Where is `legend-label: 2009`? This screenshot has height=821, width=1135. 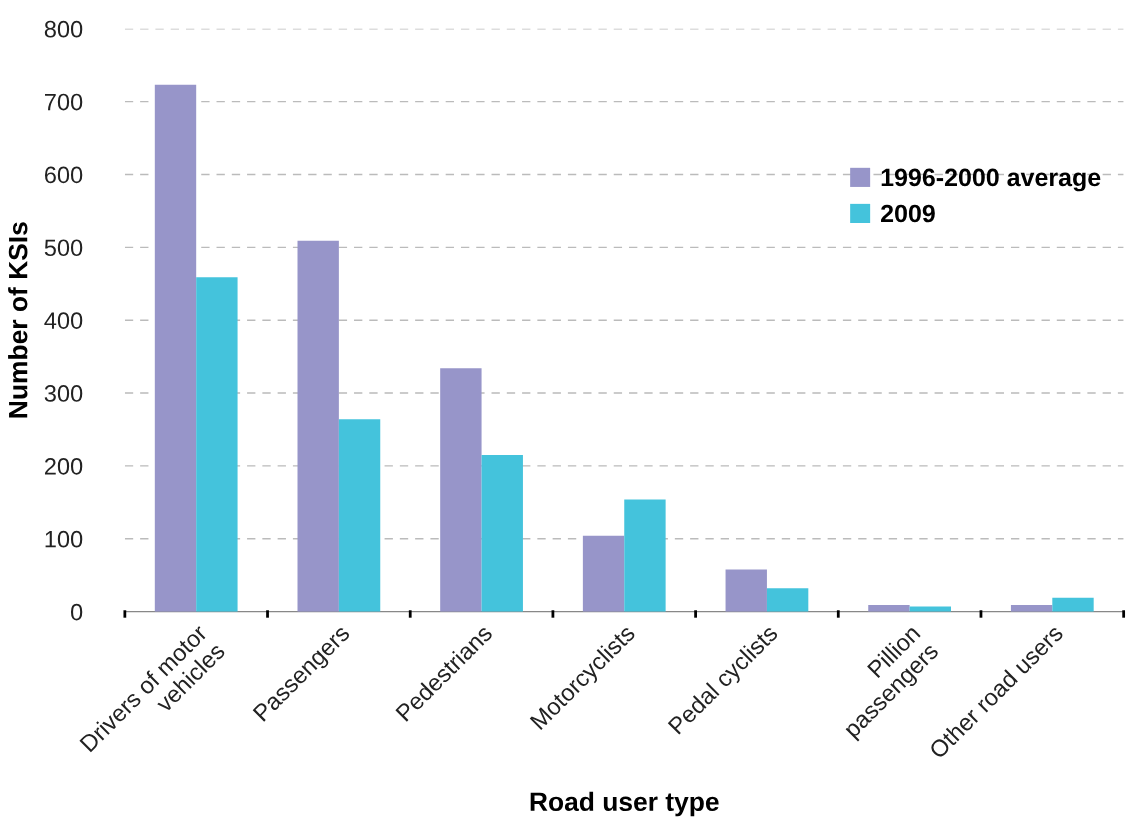
legend-label: 2009 is located at coordinates (908, 213).